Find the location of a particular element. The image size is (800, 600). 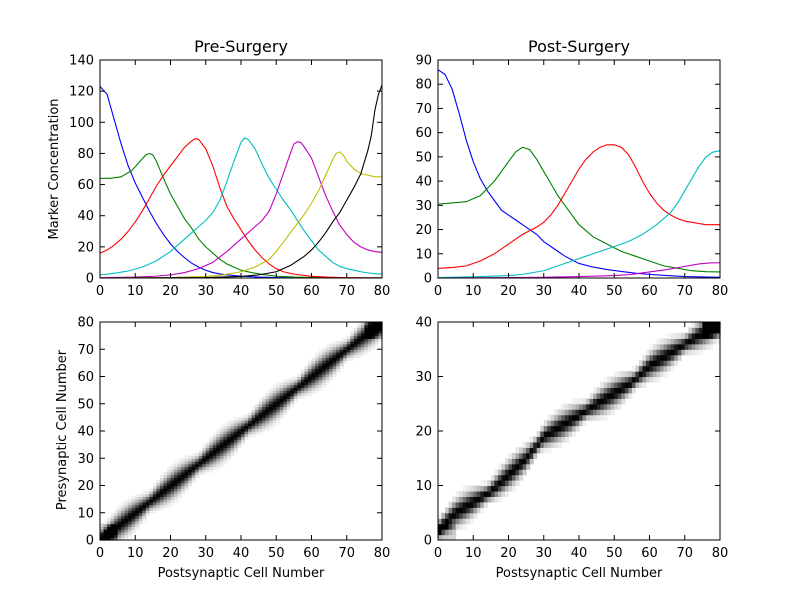

x-axis-ticks: 0 10 20 30 40 50 60 70 80 is located at coordinates (581, 179).